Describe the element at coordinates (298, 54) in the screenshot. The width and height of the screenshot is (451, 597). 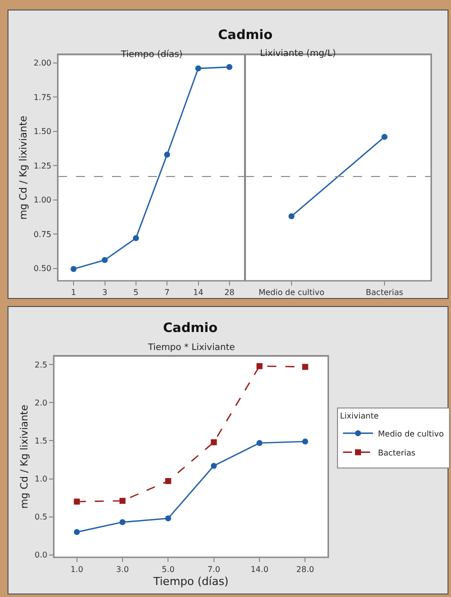
I see `chart-subtitle: Lixiviante (mg/L)` at that location.